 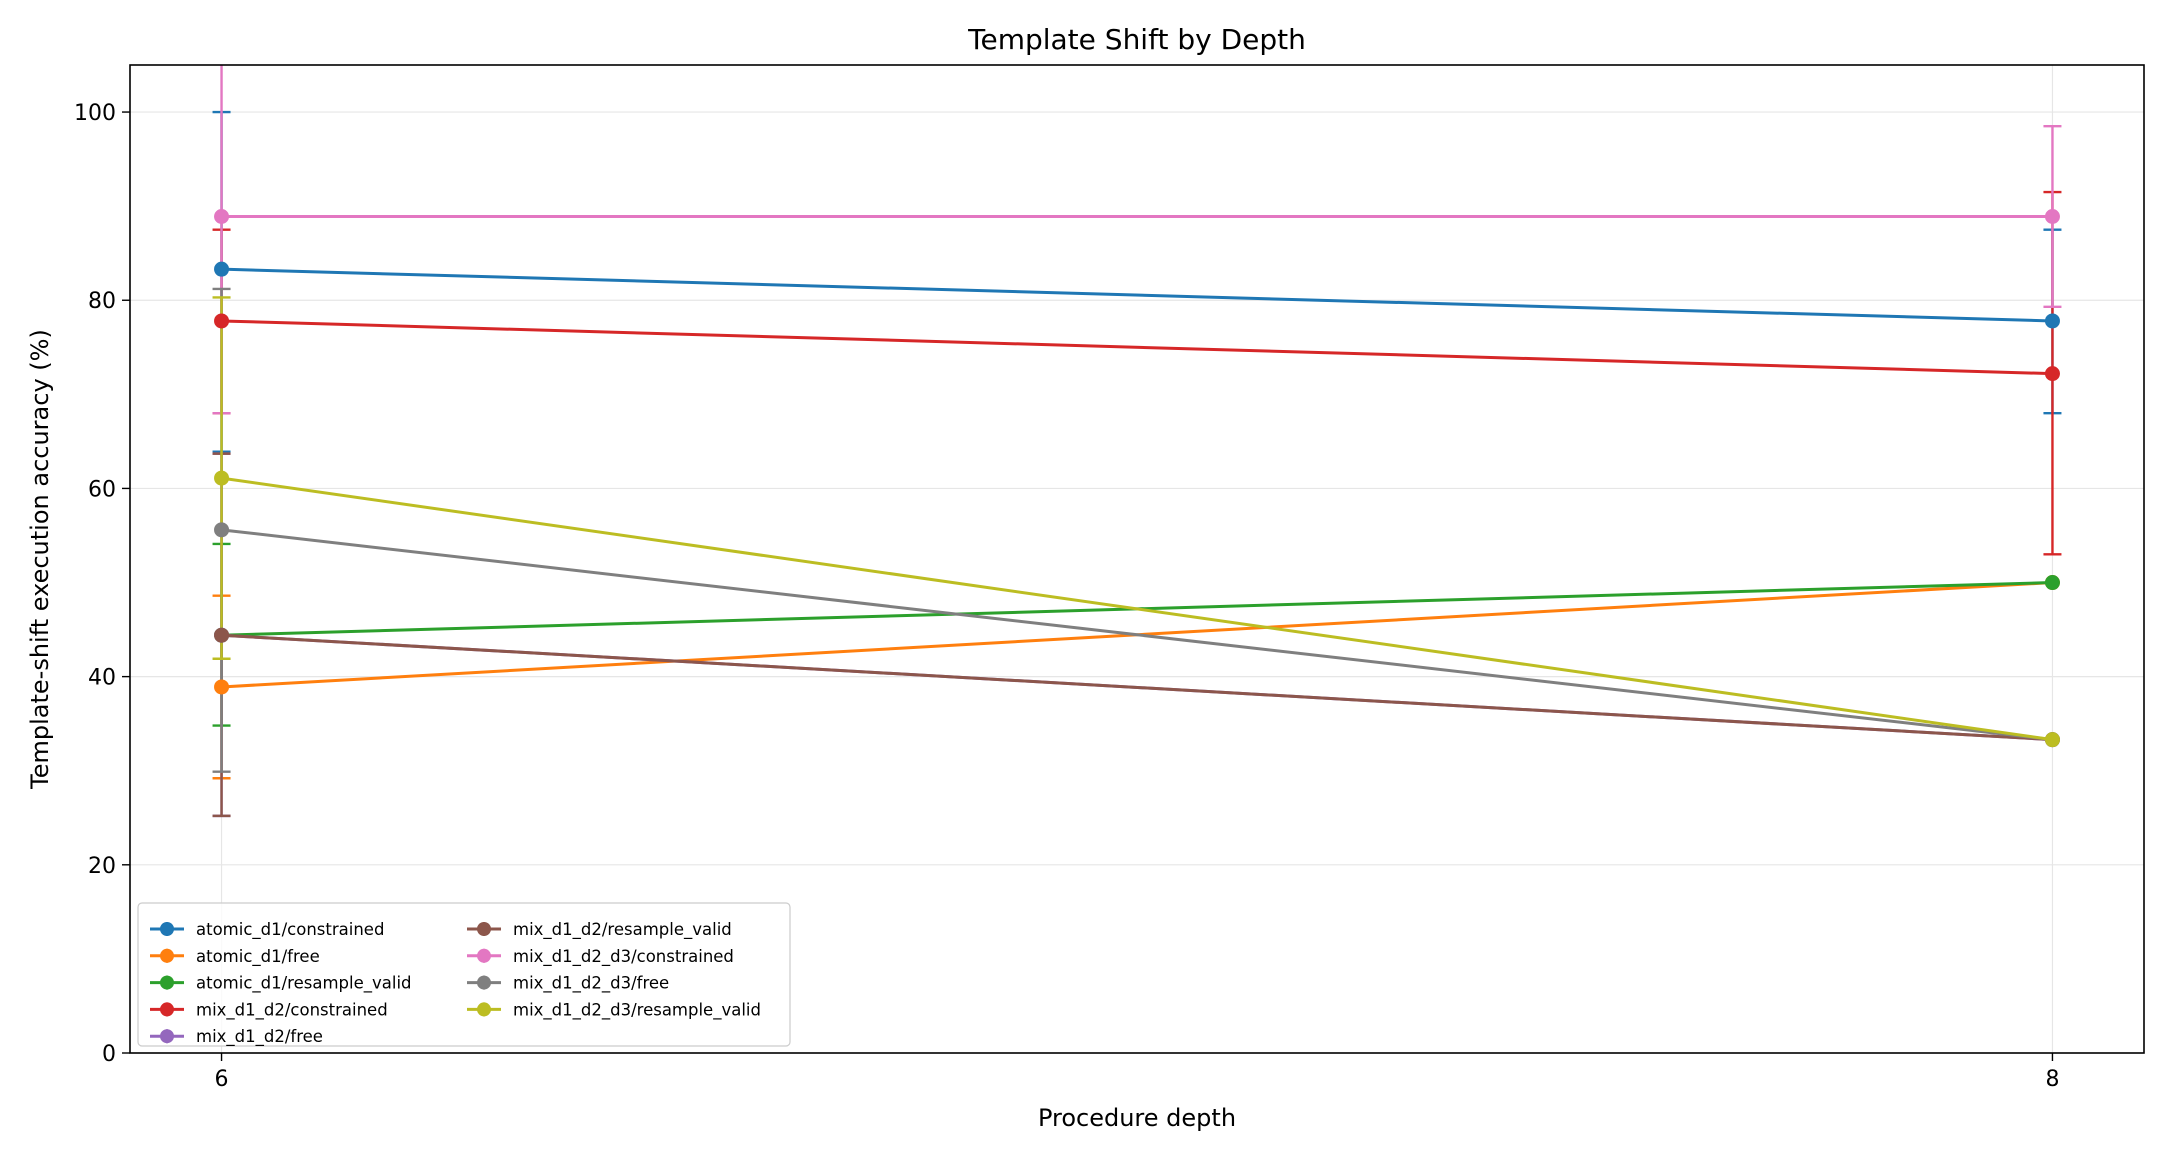 I want to click on legend-entry: mix_d1_d2/resample_valid, so click(x=599, y=930).